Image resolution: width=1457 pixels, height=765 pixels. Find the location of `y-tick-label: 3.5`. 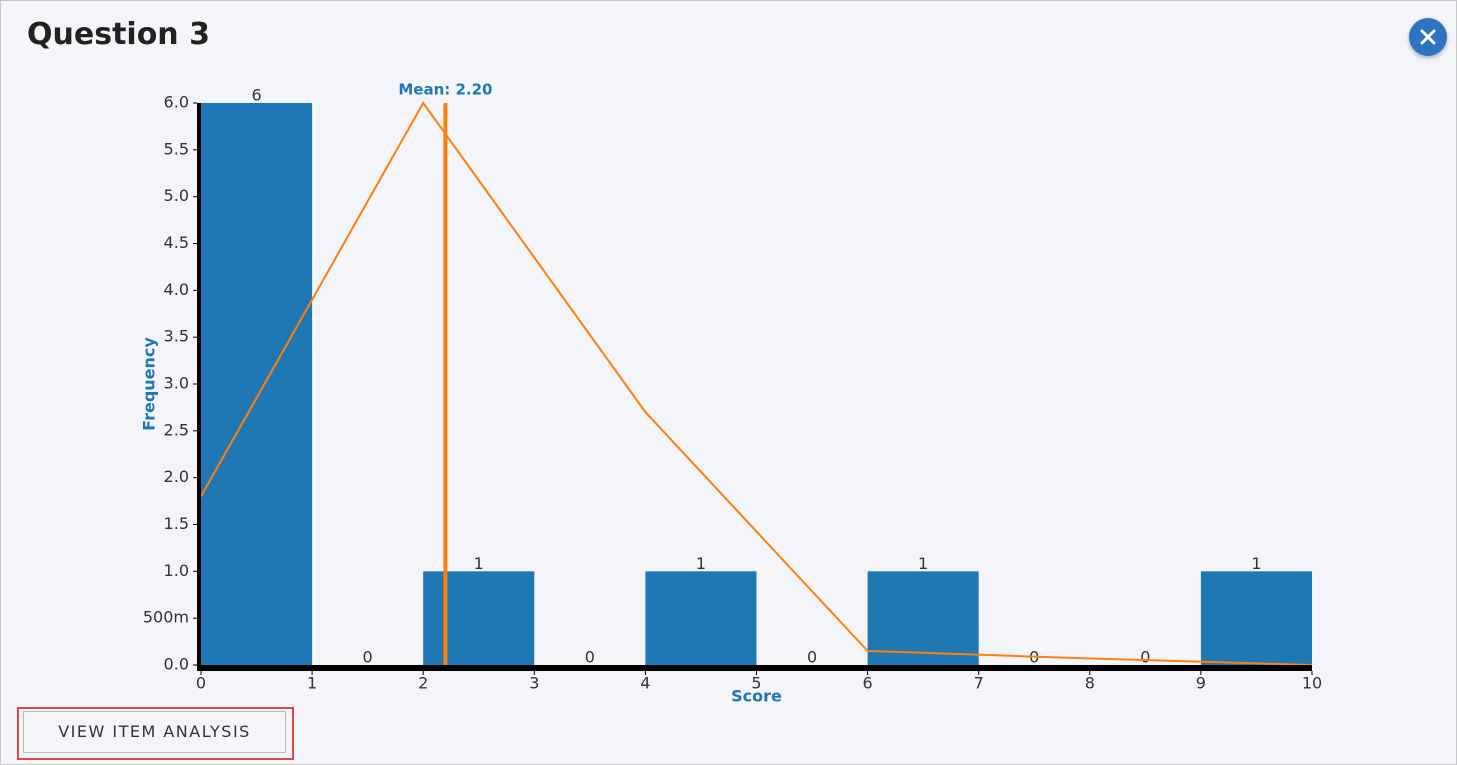

y-tick-label: 3.5 is located at coordinates (176, 336).